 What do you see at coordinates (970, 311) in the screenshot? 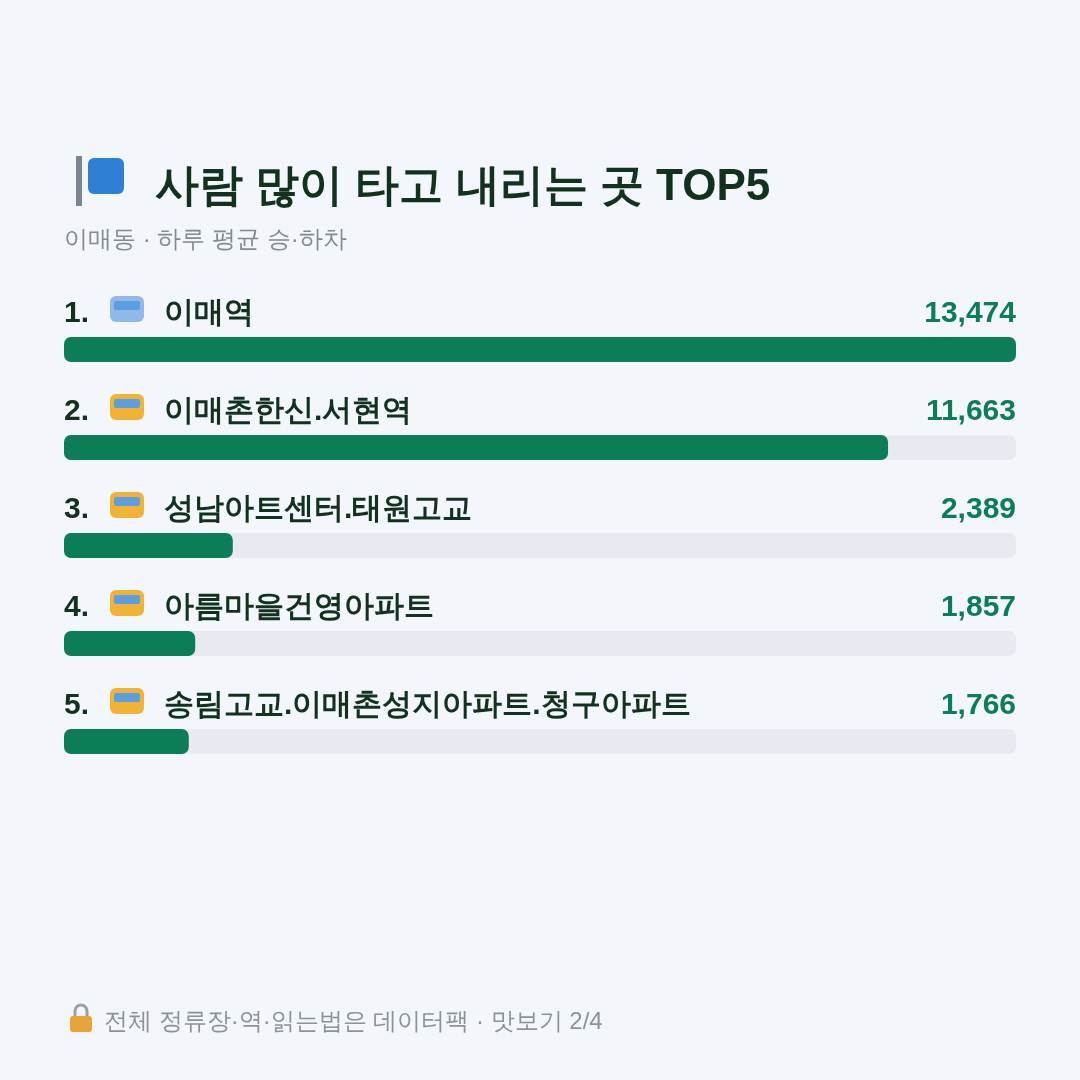
I see `data-label: 13,474` at bounding box center [970, 311].